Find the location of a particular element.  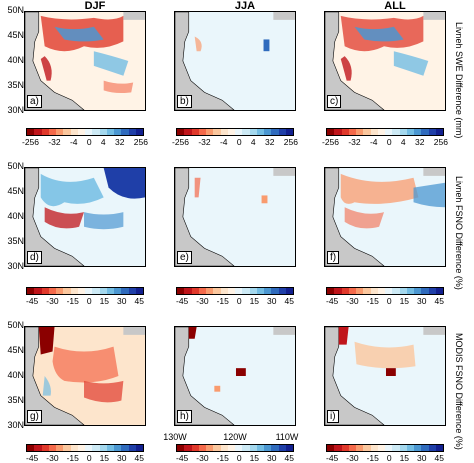

colorbar-ticks-row3-col3: -45 -30 -15 0 15 30 45 is located at coordinates (385, 458).